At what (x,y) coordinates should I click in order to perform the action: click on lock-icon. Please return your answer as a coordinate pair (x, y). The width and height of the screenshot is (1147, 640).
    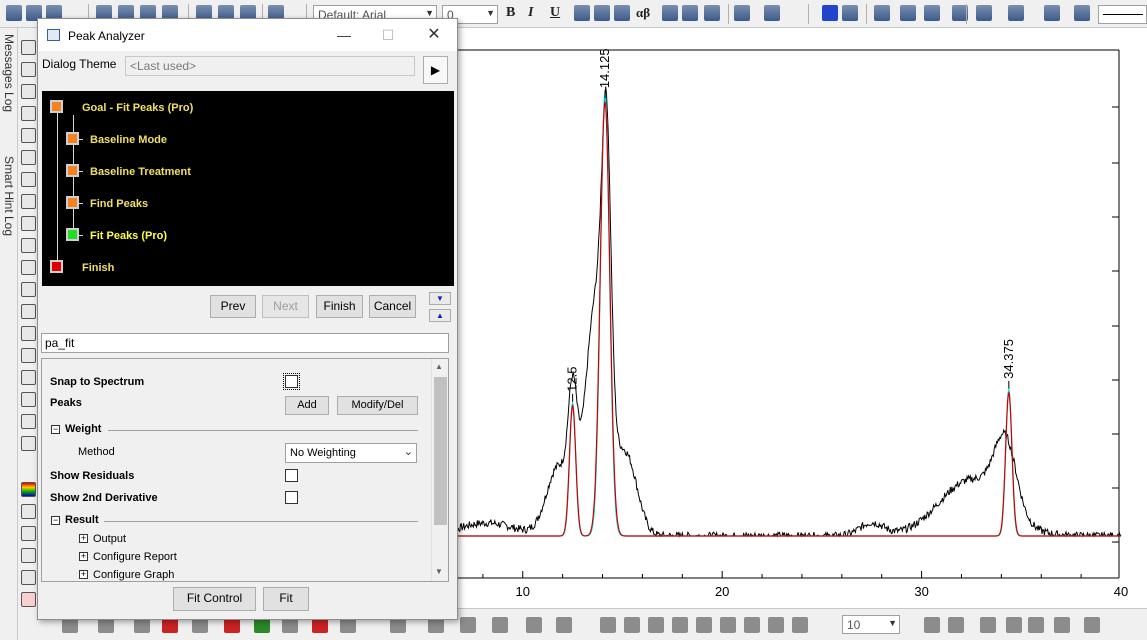
    Looking at the image, I should click on (932, 13).